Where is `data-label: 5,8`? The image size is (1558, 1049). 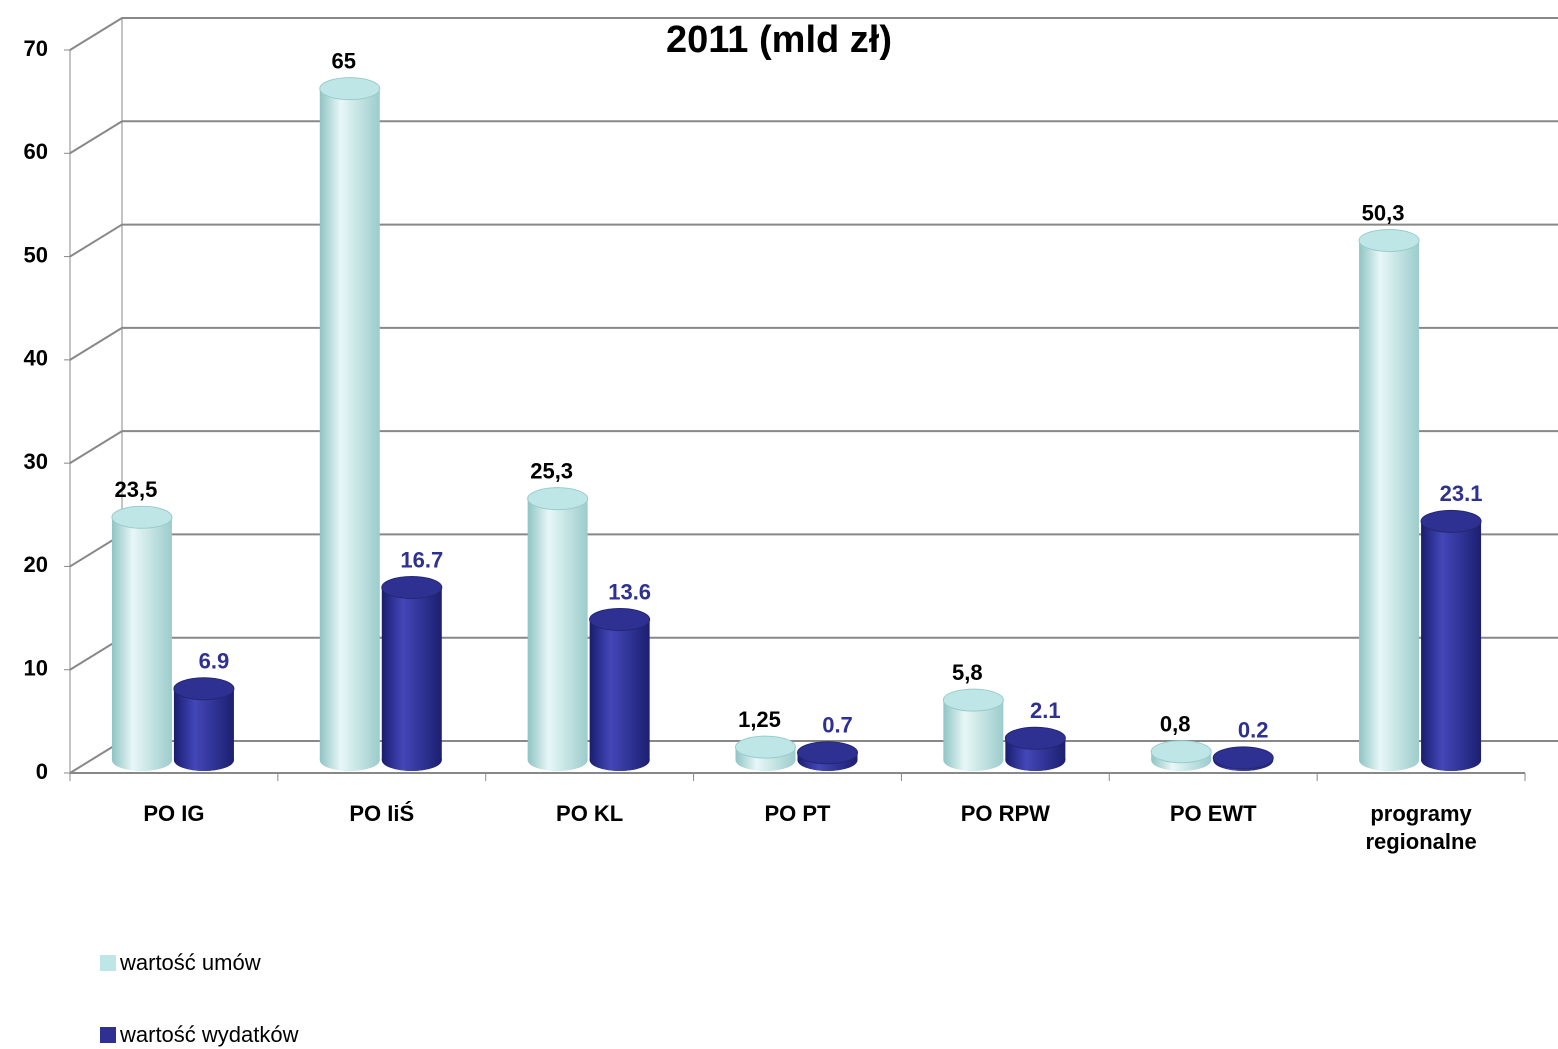 data-label: 5,8 is located at coordinates (967, 672).